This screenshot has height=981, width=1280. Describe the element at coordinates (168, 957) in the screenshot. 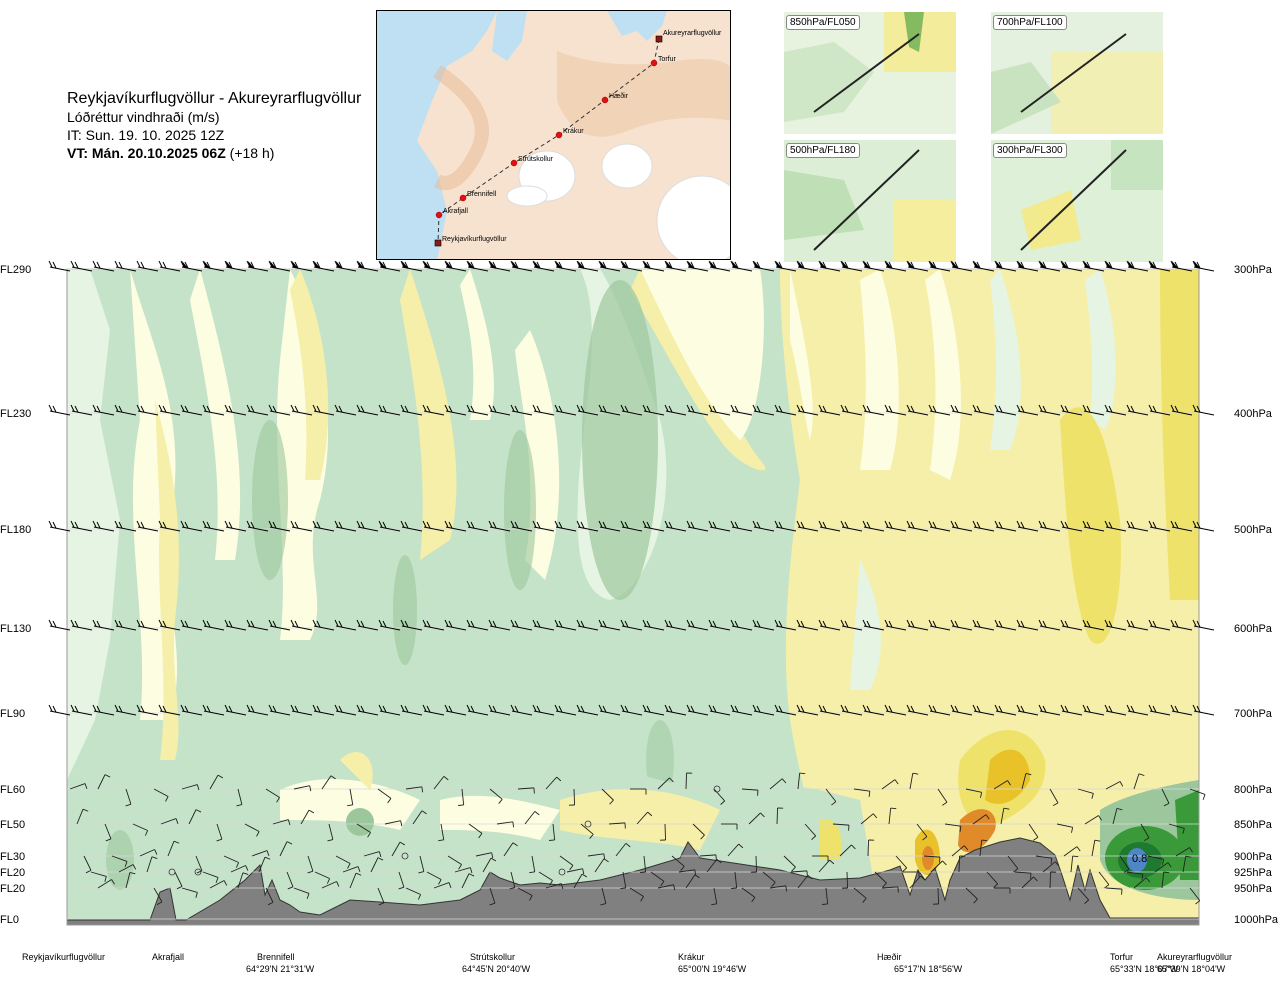

I see `waypoint-name: Akrafjall` at that location.